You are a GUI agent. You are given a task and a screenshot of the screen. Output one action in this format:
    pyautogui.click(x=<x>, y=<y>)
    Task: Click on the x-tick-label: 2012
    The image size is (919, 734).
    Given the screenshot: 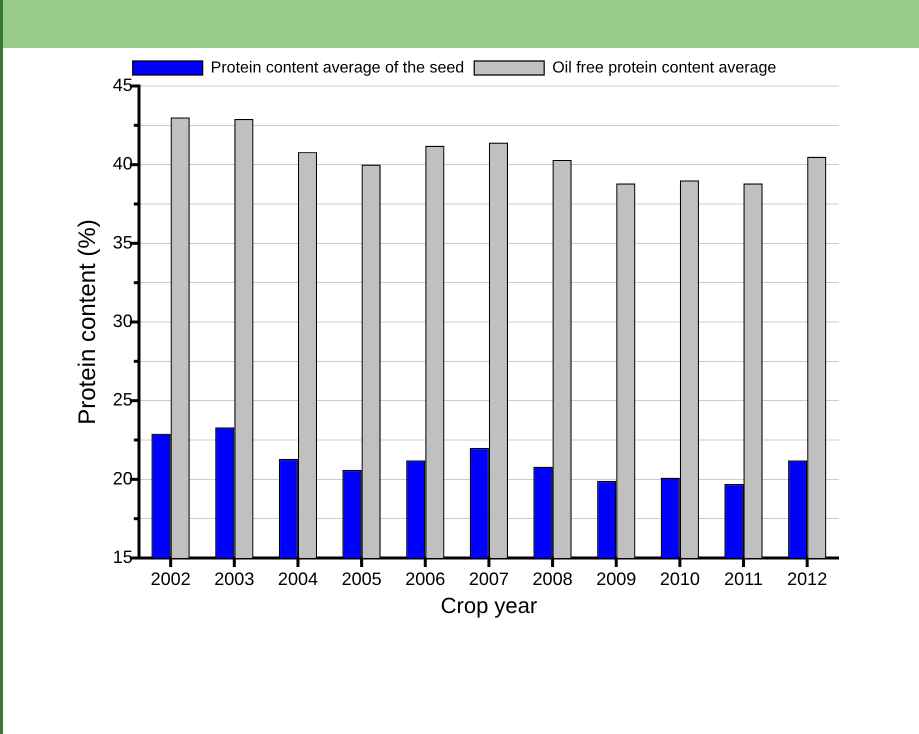 What is the action you would take?
    pyautogui.click(x=807, y=578)
    